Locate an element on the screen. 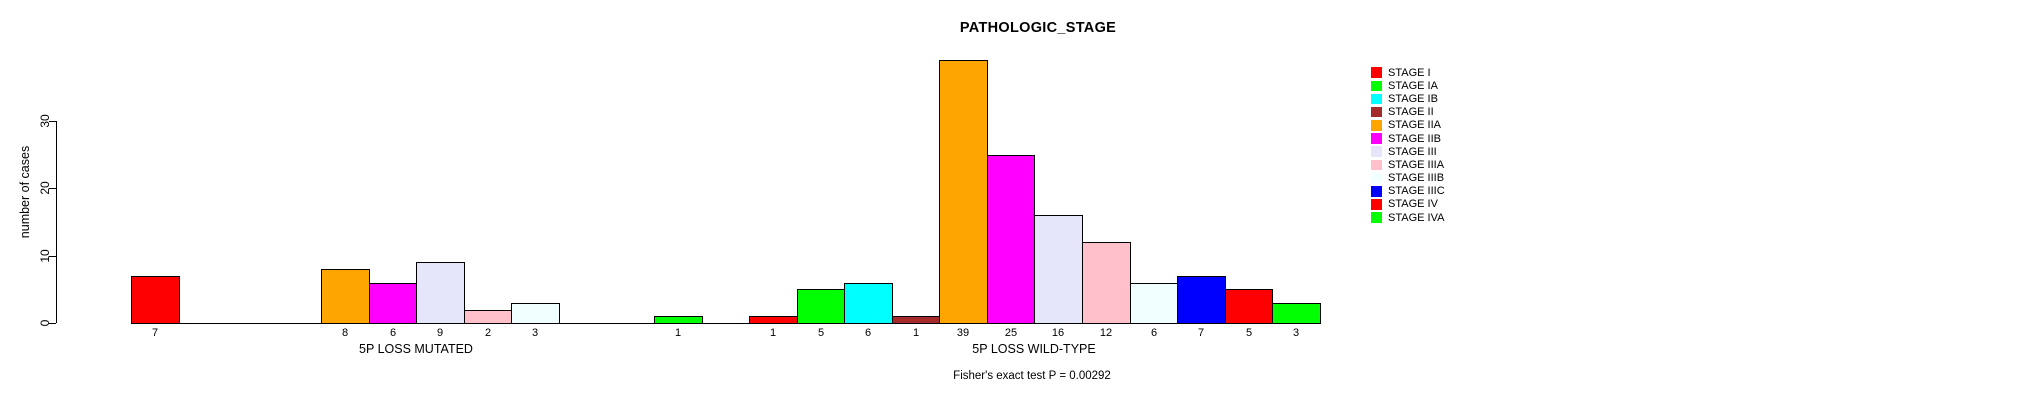 The height and width of the screenshot is (400, 2040). legend-swatch-stage-iiib is located at coordinates (1376, 178).